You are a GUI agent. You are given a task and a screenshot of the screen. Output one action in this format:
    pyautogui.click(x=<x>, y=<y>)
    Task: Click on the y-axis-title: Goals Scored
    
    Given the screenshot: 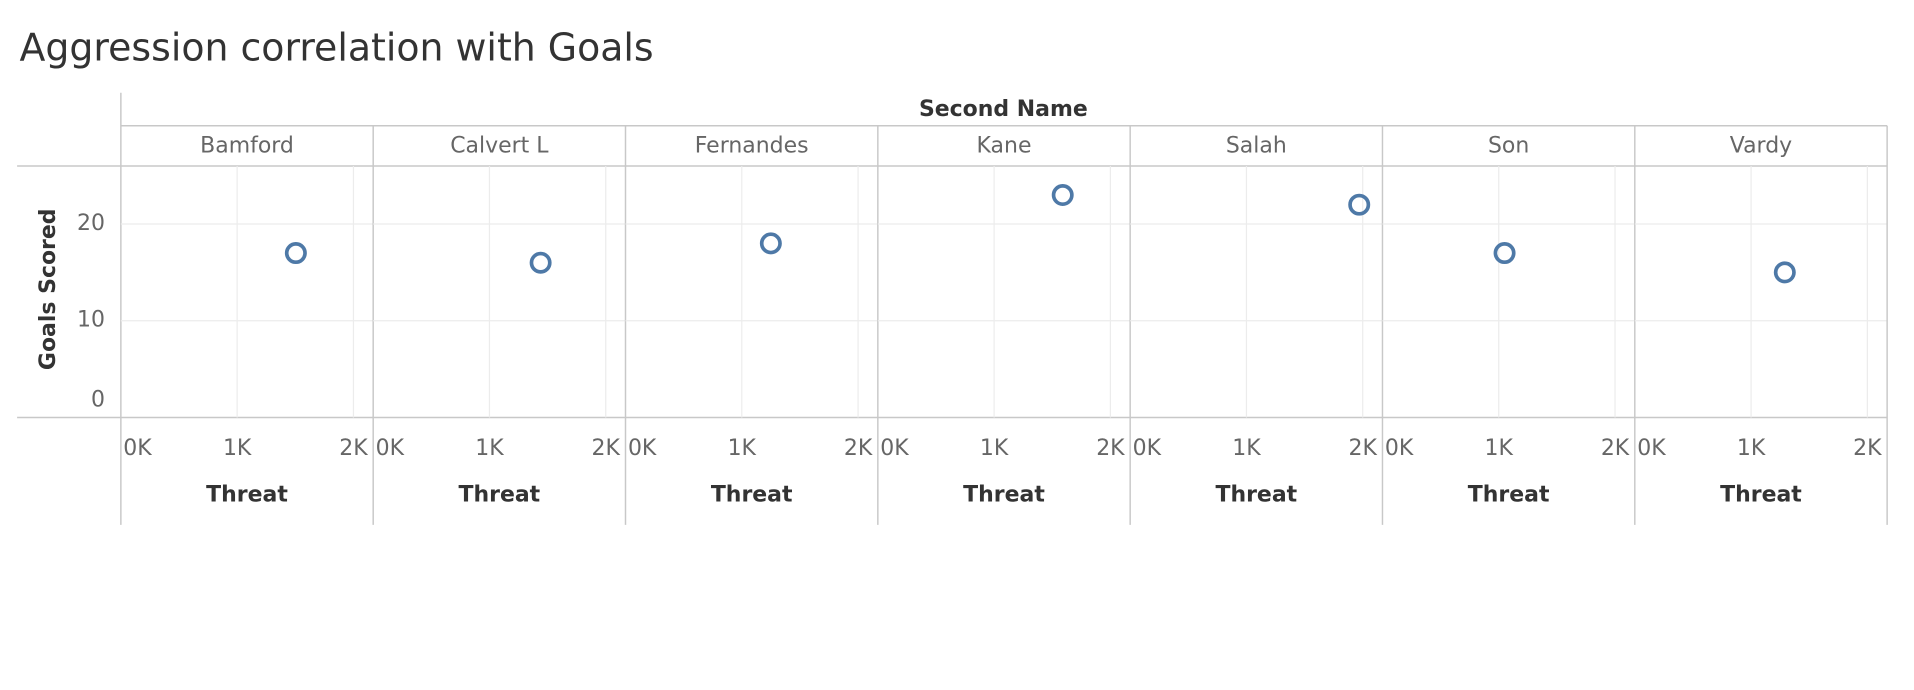 What is the action you would take?
    pyautogui.click(x=48, y=289)
    